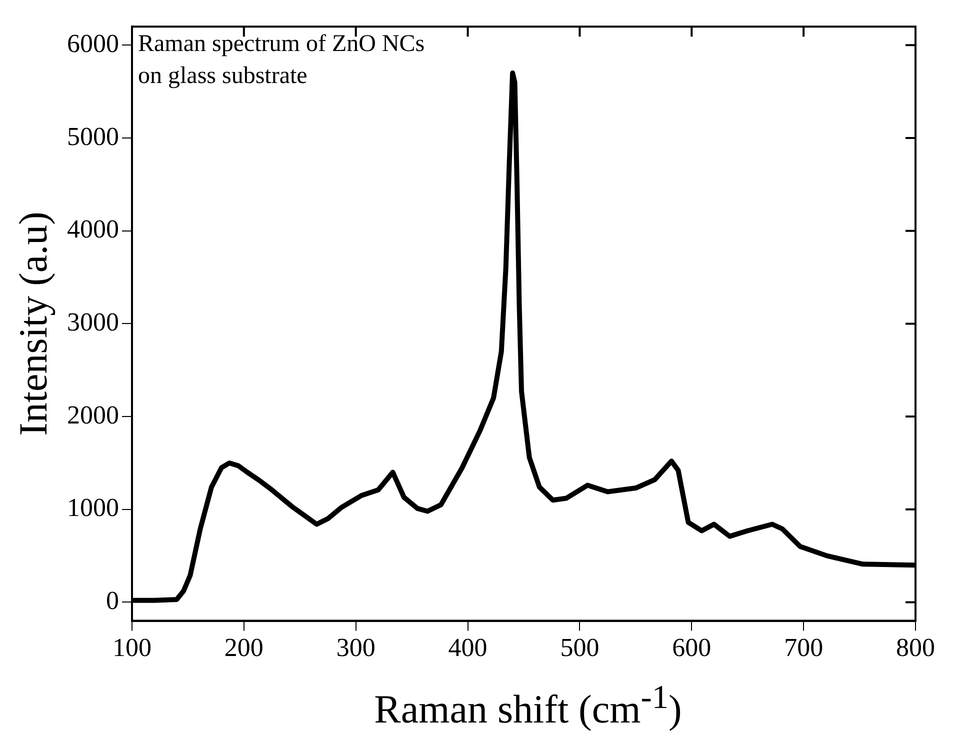 This screenshot has width=955, height=755. What do you see at coordinates (93, 507) in the screenshot?
I see `y-tick-label: 1000` at bounding box center [93, 507].